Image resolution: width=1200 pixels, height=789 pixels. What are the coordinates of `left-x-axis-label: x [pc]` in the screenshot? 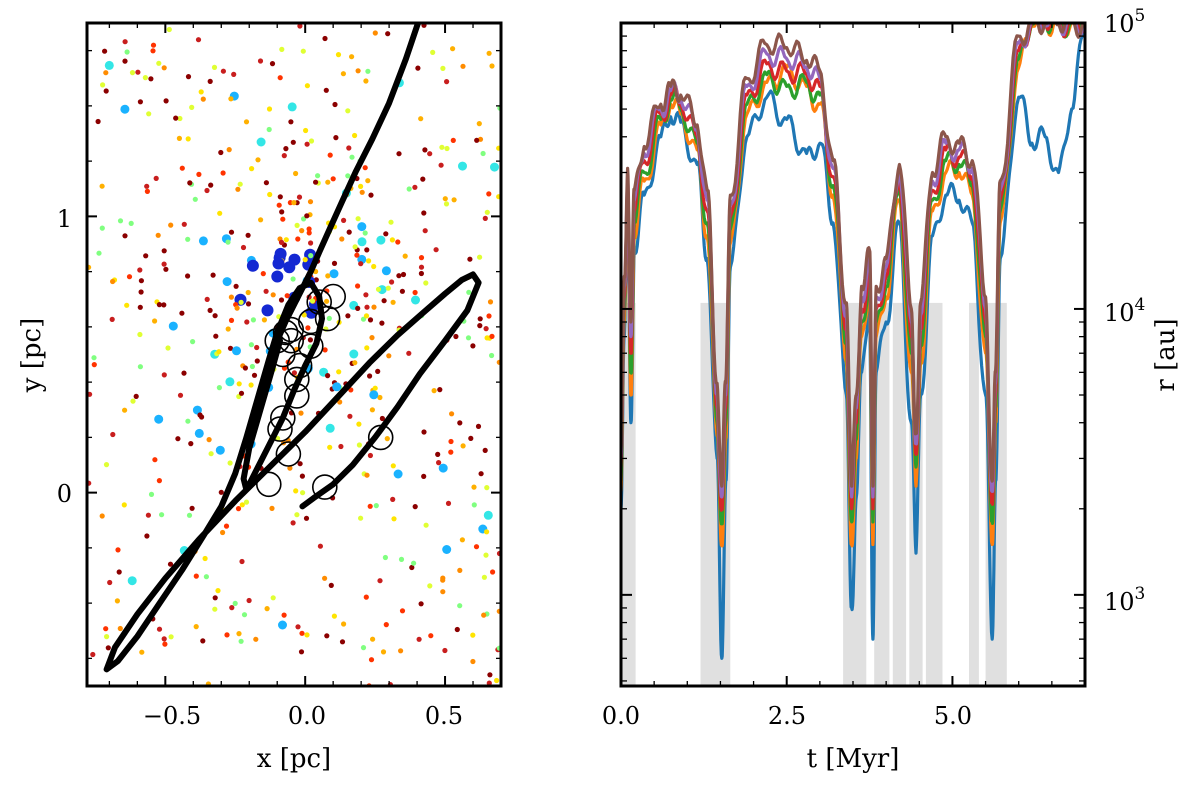 It's located at (294, 759).